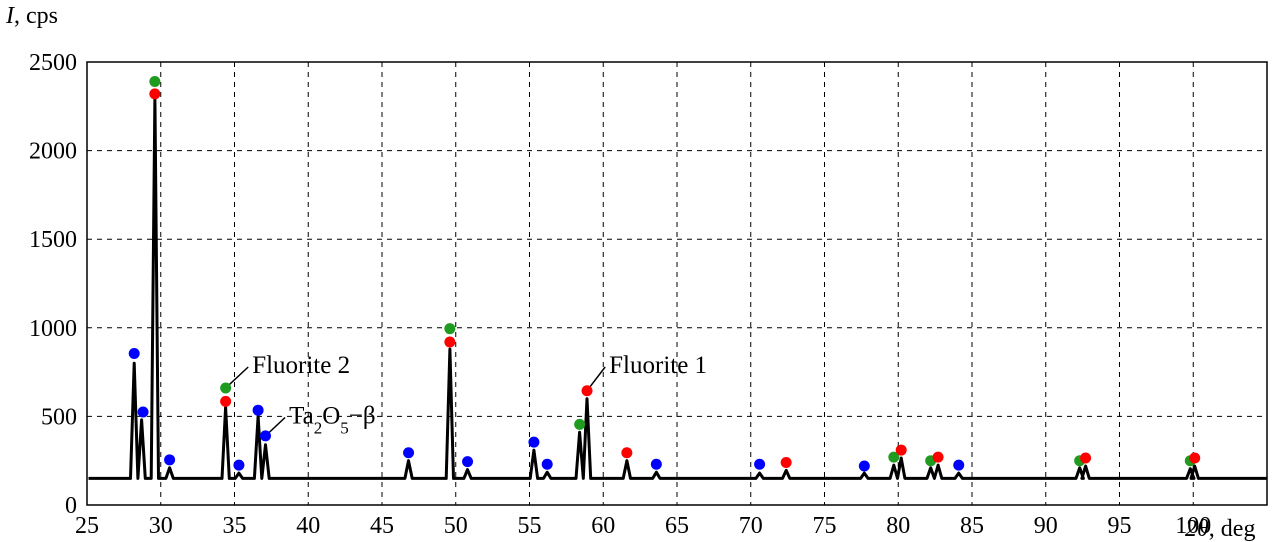  I want to click on x-tick-label: 60, so click(603, 526).